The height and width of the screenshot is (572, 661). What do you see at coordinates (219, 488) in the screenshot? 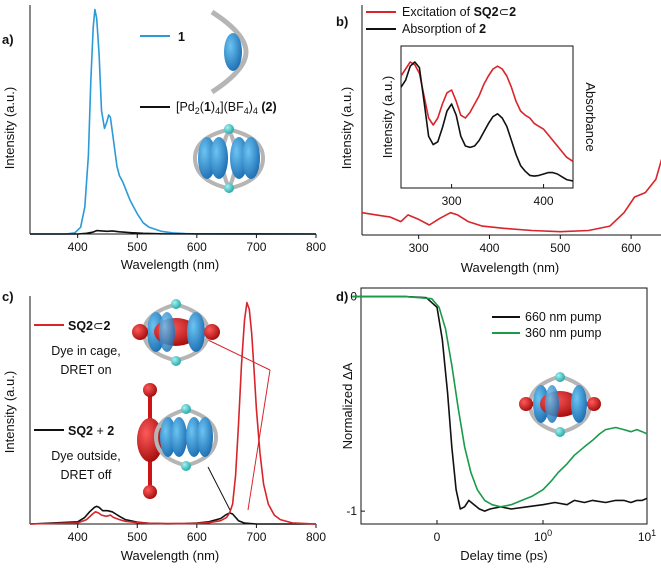
I see `panel-c-pointer-black` at bounding box center [219, 488].